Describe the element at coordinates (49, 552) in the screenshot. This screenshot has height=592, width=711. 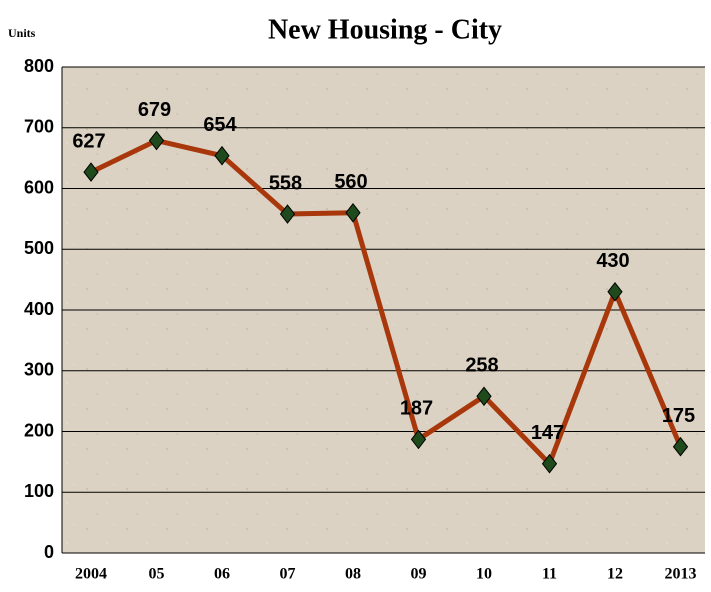
I see `y-tick-label: 0` at that location.